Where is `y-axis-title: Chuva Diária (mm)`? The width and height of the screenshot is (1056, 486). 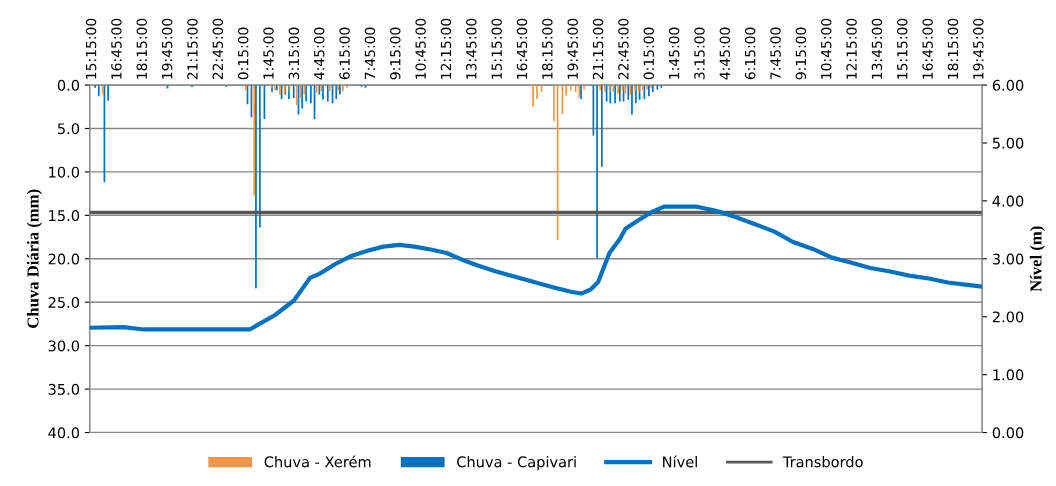
y-axis-title: Chuva Diária (mm) is located at coordinates (34, 258).